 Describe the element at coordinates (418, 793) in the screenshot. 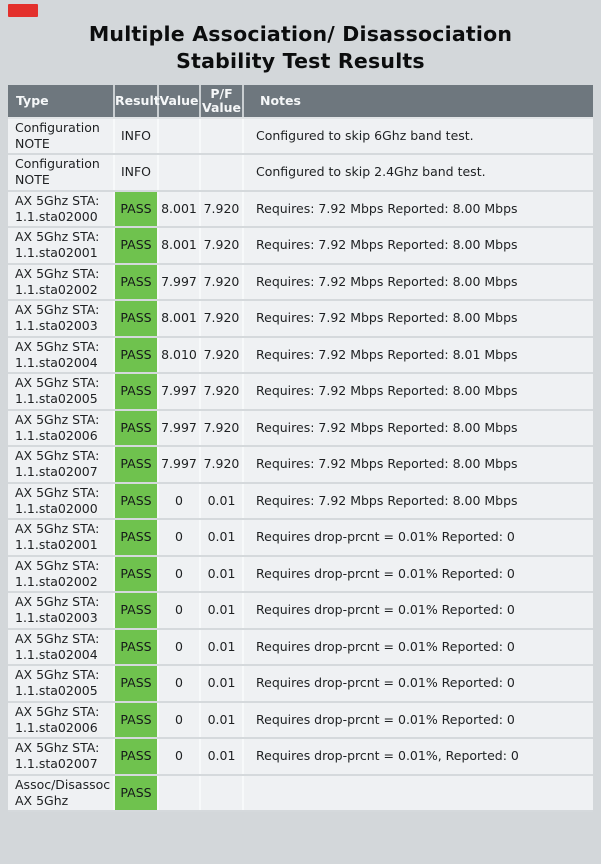

I see `notes-cell` at that location.